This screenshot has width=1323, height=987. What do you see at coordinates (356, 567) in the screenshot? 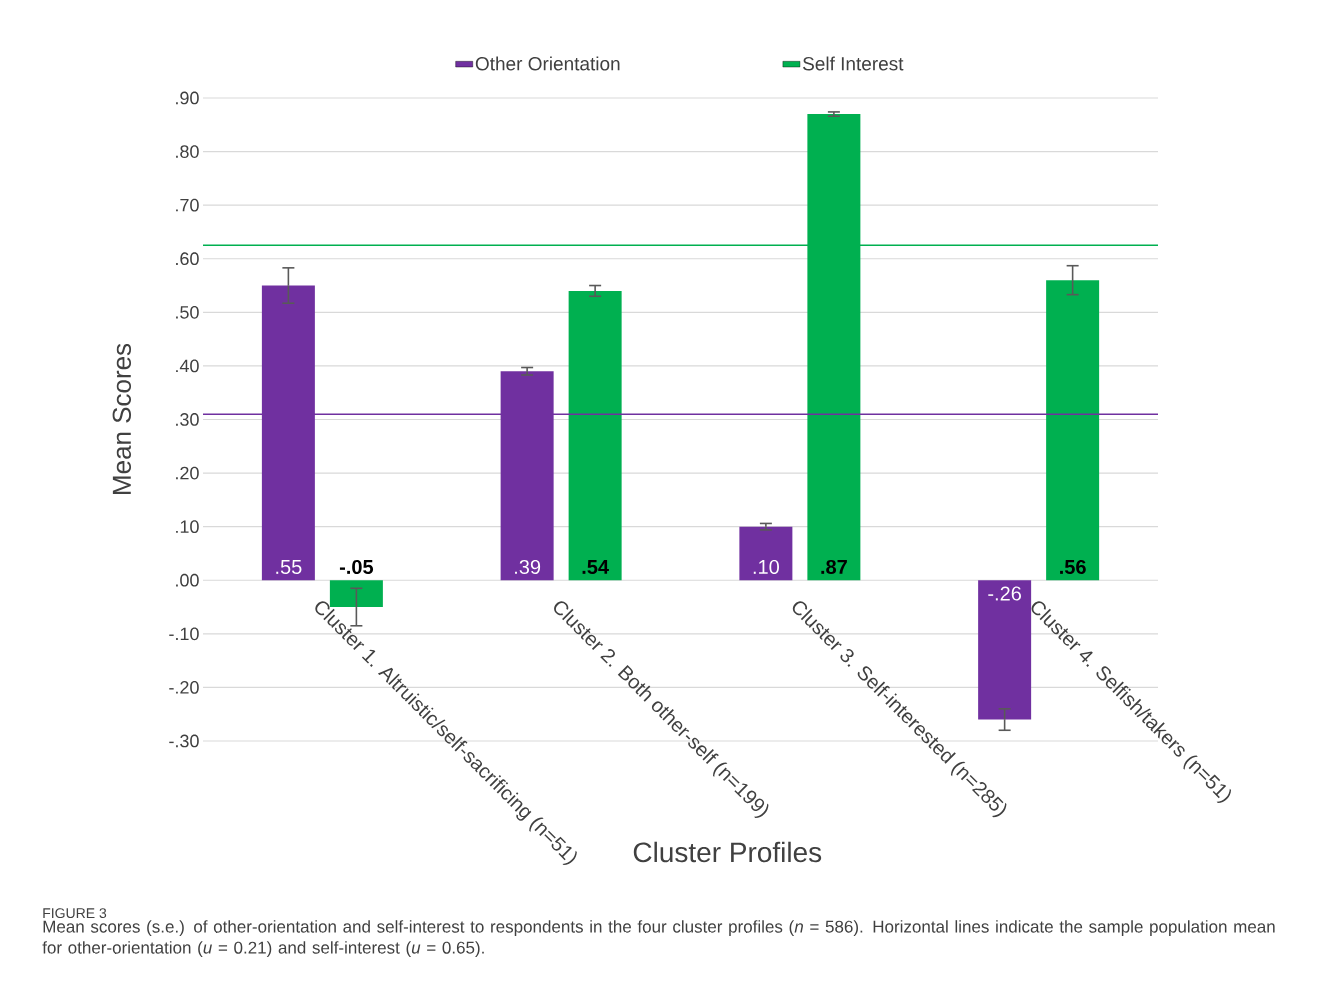
I see `data-label: -.05` at bounding box center [356, 567].